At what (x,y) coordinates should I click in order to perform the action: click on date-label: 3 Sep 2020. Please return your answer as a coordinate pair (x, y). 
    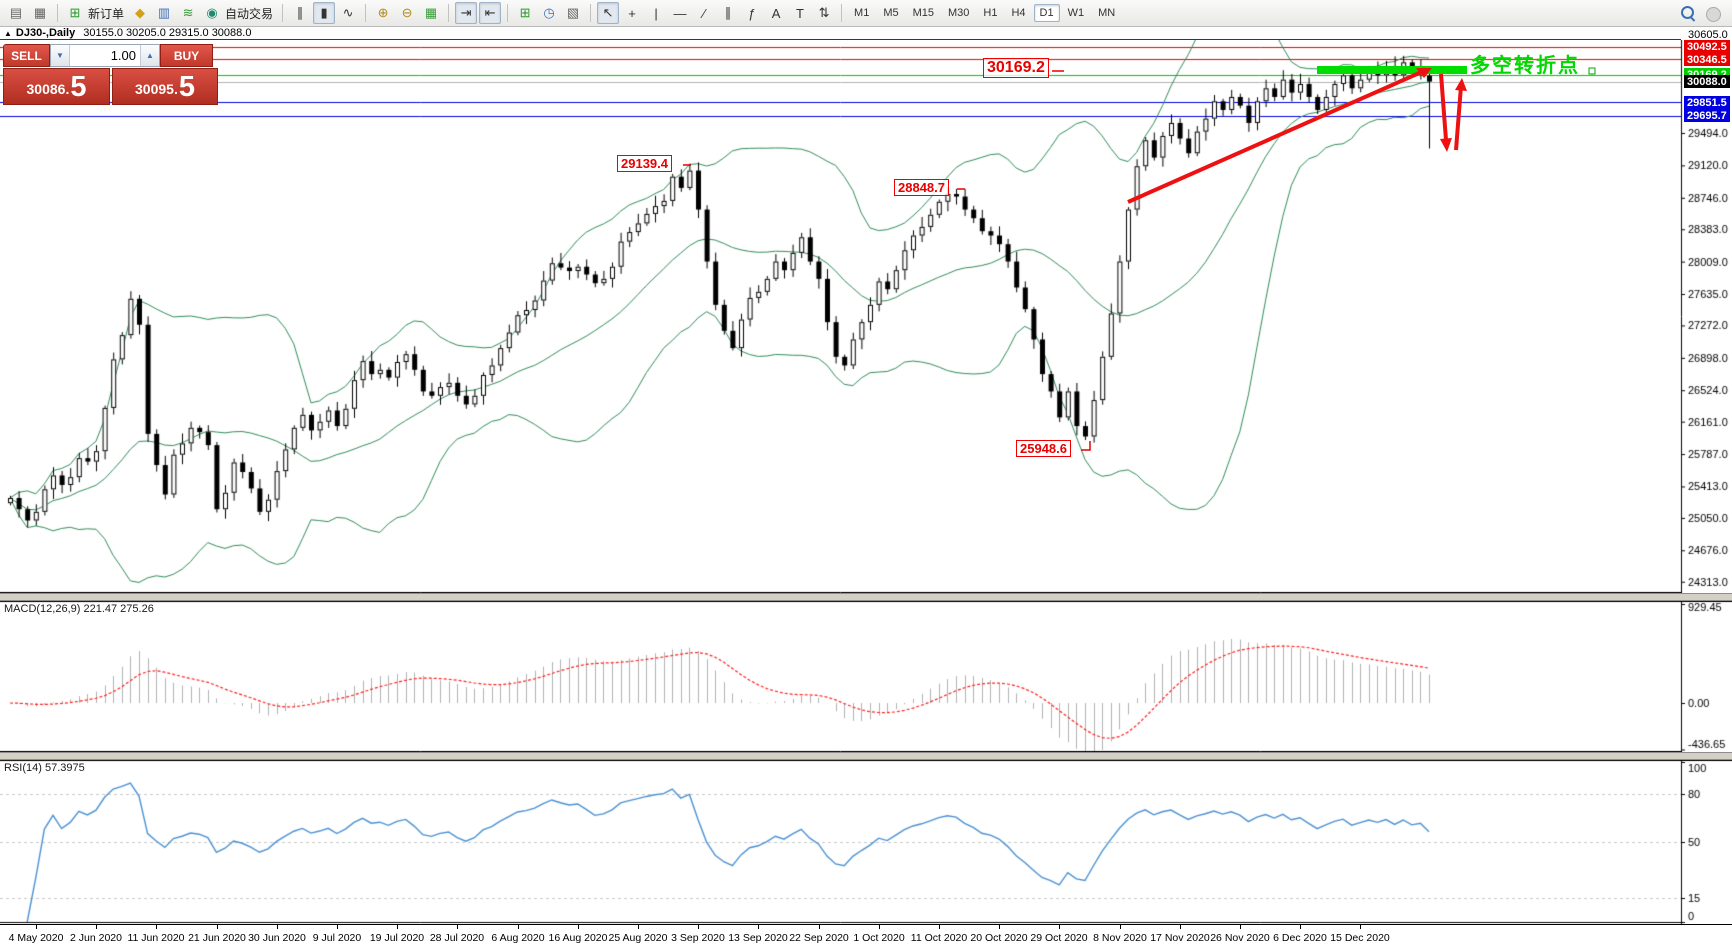
    Looking at the image, I should click on (698, 938).